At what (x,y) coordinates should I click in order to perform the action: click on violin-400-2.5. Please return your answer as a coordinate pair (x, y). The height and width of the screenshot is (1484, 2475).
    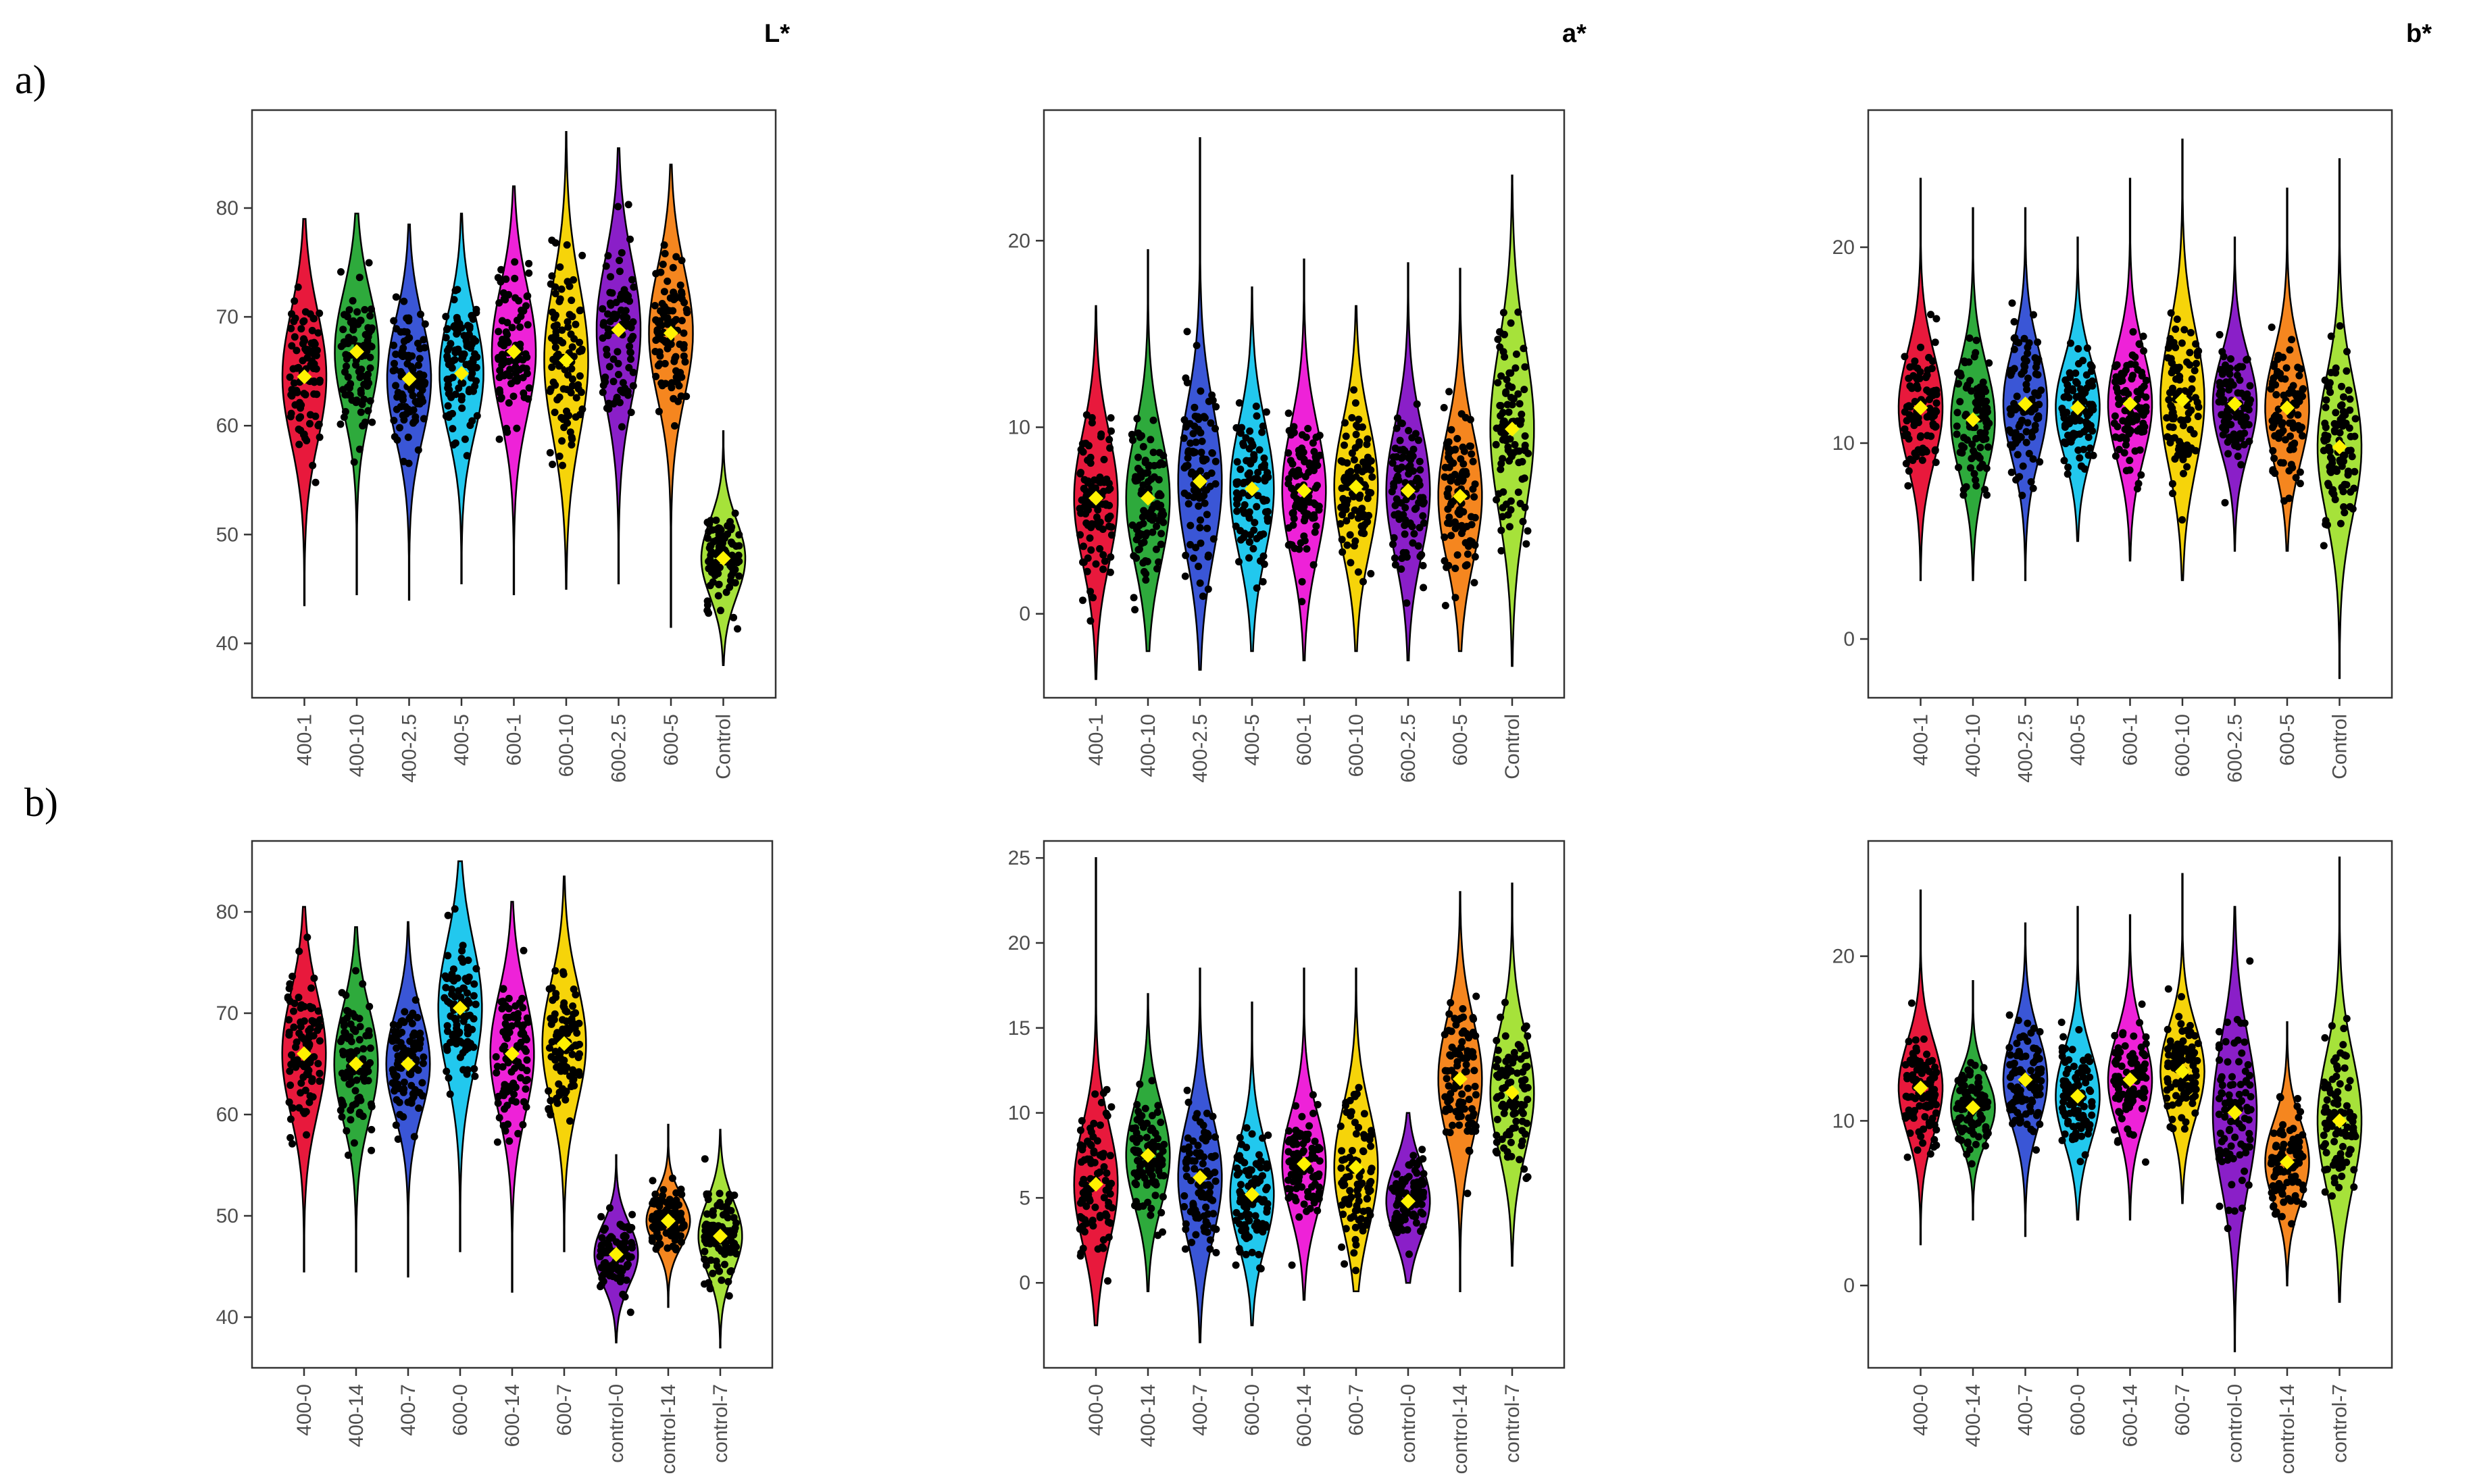
    Looking at the image, I should click on (2025, 394).